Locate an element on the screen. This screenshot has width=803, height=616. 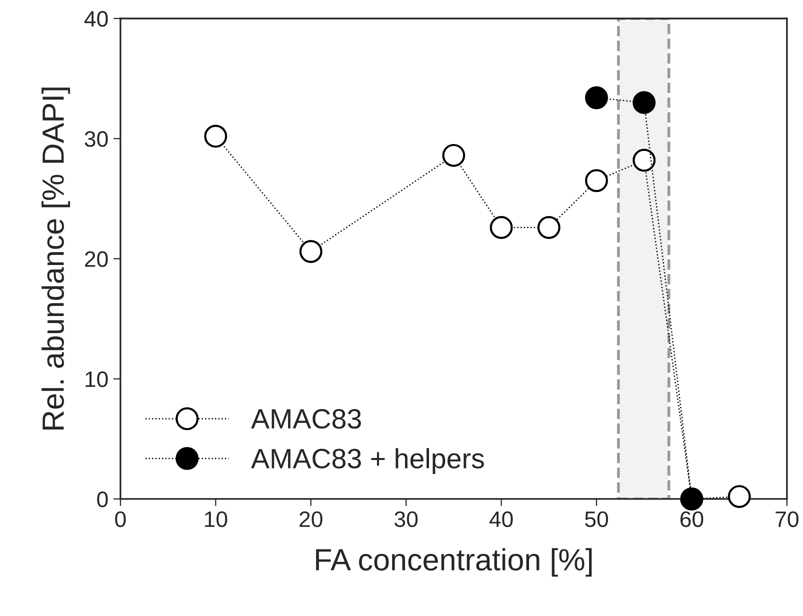
x-tick-label: 30 is located at coordinates (406, 519).